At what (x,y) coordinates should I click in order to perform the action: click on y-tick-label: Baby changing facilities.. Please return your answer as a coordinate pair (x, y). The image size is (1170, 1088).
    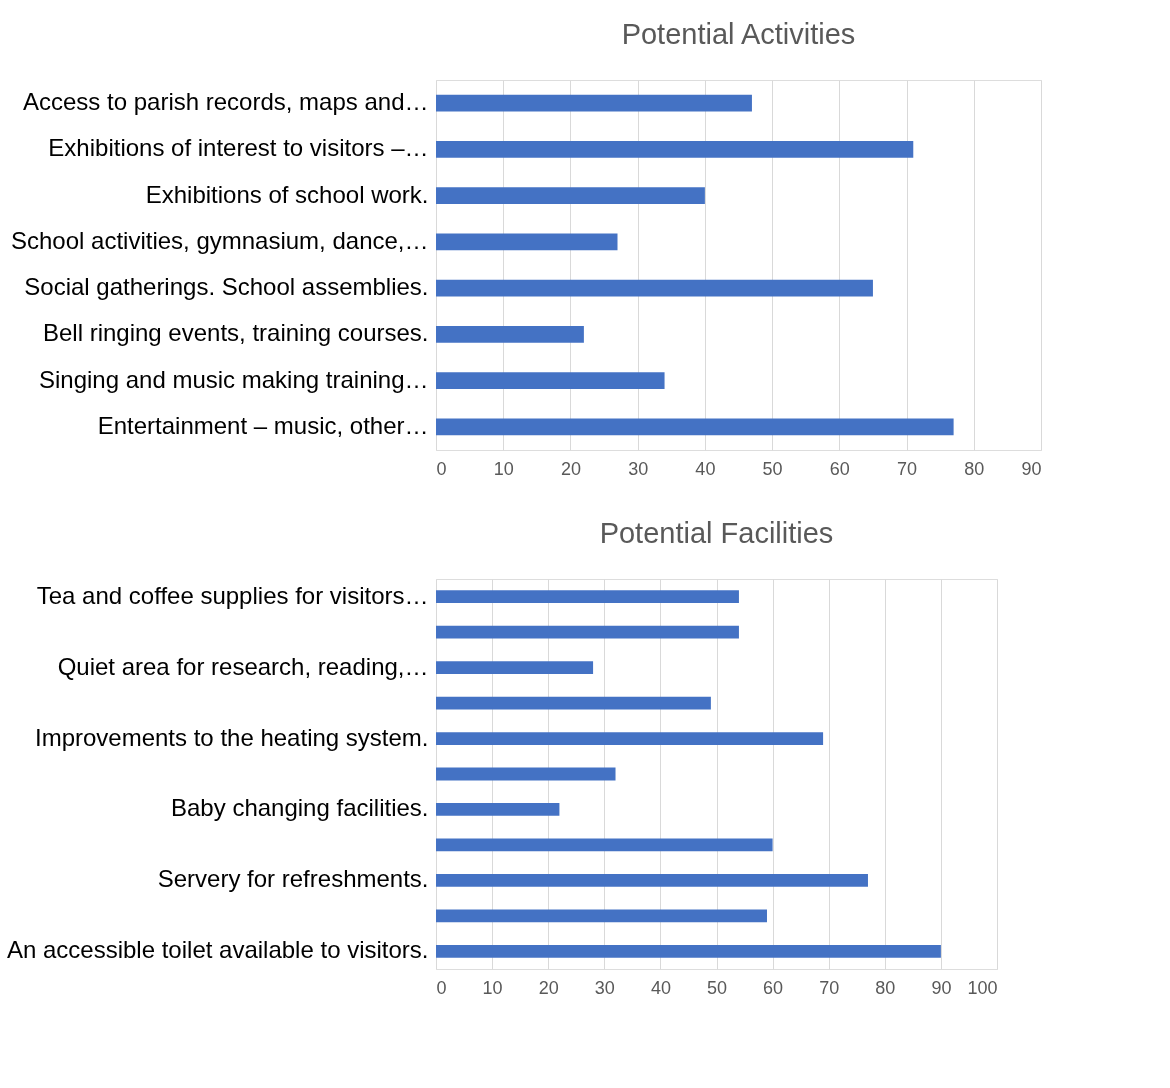
    Looking at the image, I should click on (300, 808).